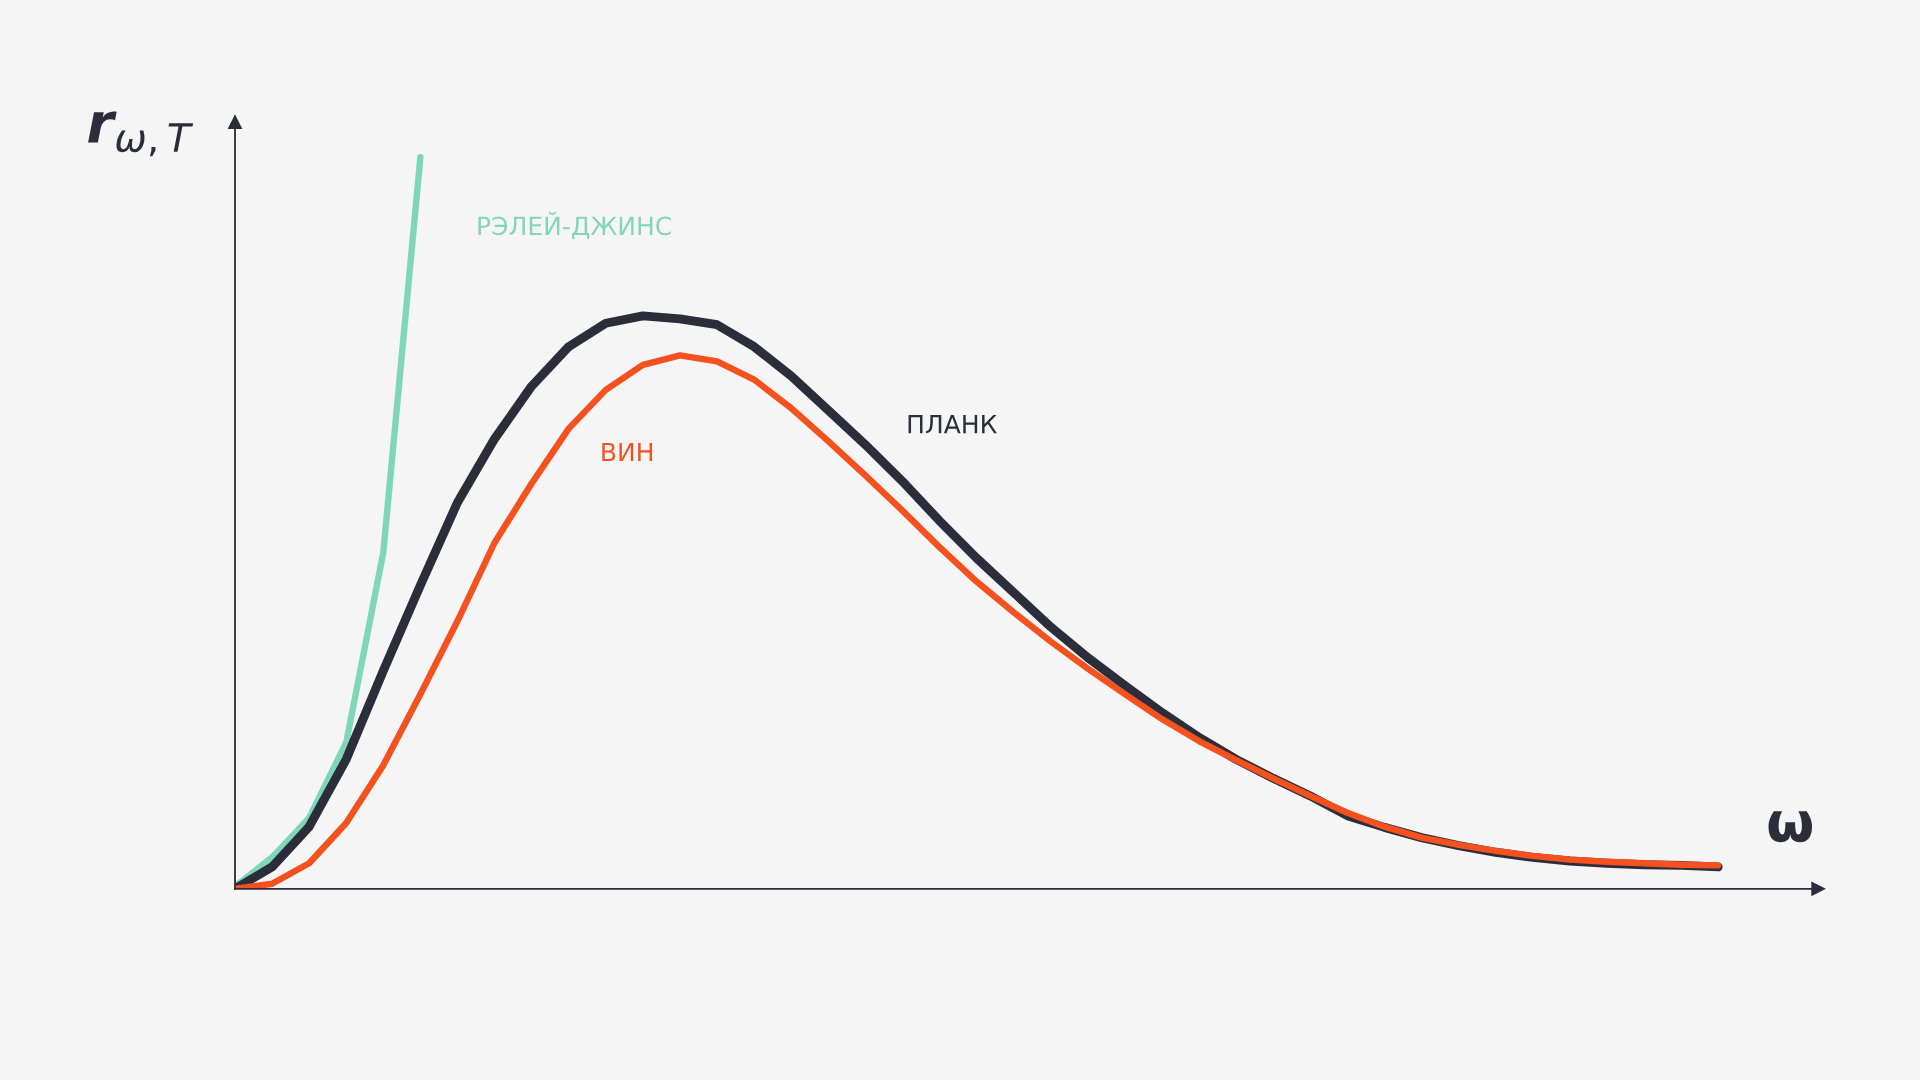  What do you see at coordinates (627, 452) in the screenshot?
I see `series-label: ВИН` at bounding box center [627, 452].